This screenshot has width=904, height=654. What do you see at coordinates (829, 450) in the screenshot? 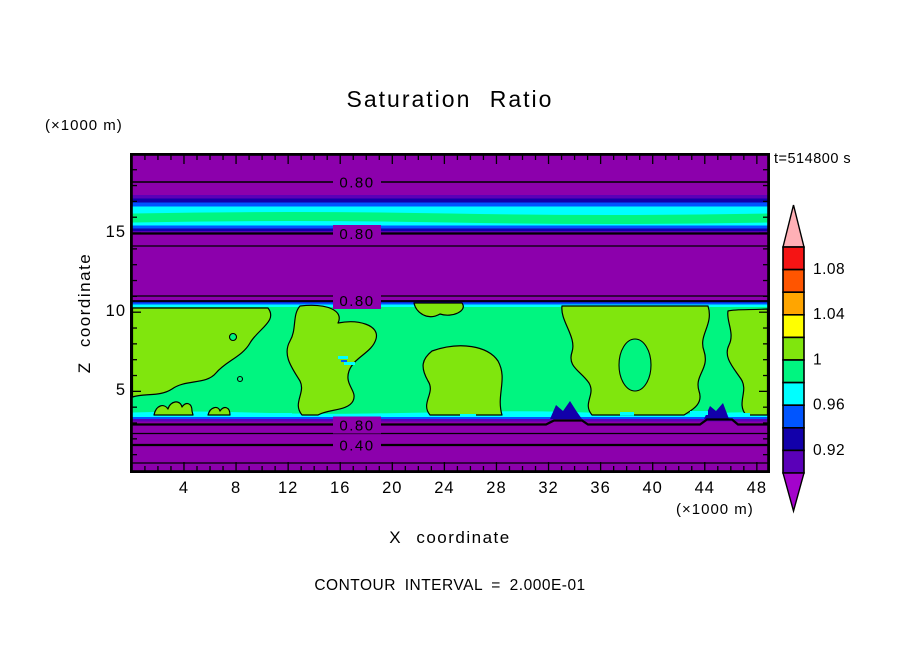
I see `colorbar-tick-label: 0.92` at bounding box center [829, 450].